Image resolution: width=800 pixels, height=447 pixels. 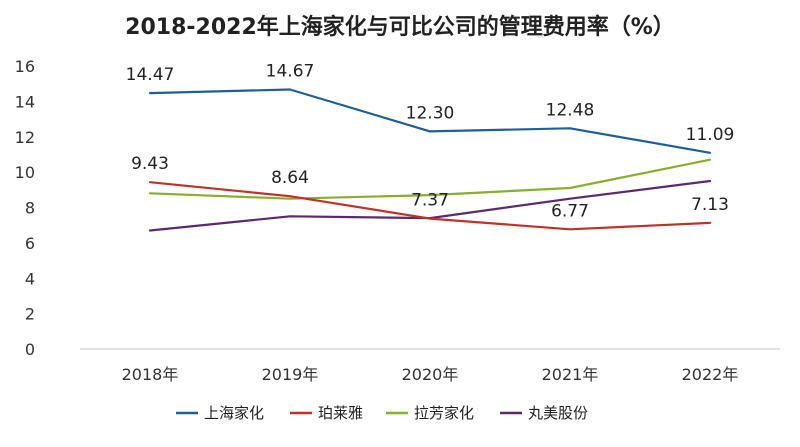 What do you see at coordinates (710, 374) in the screenshot?
I see `x-tick-label: 2022年` at bounding box center [710, 374].